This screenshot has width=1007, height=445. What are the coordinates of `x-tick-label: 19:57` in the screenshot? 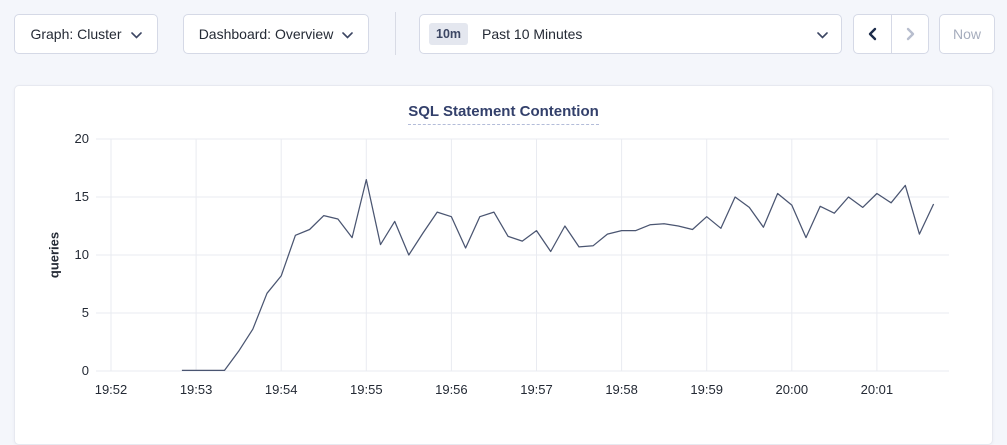 It's located at (536, 389).